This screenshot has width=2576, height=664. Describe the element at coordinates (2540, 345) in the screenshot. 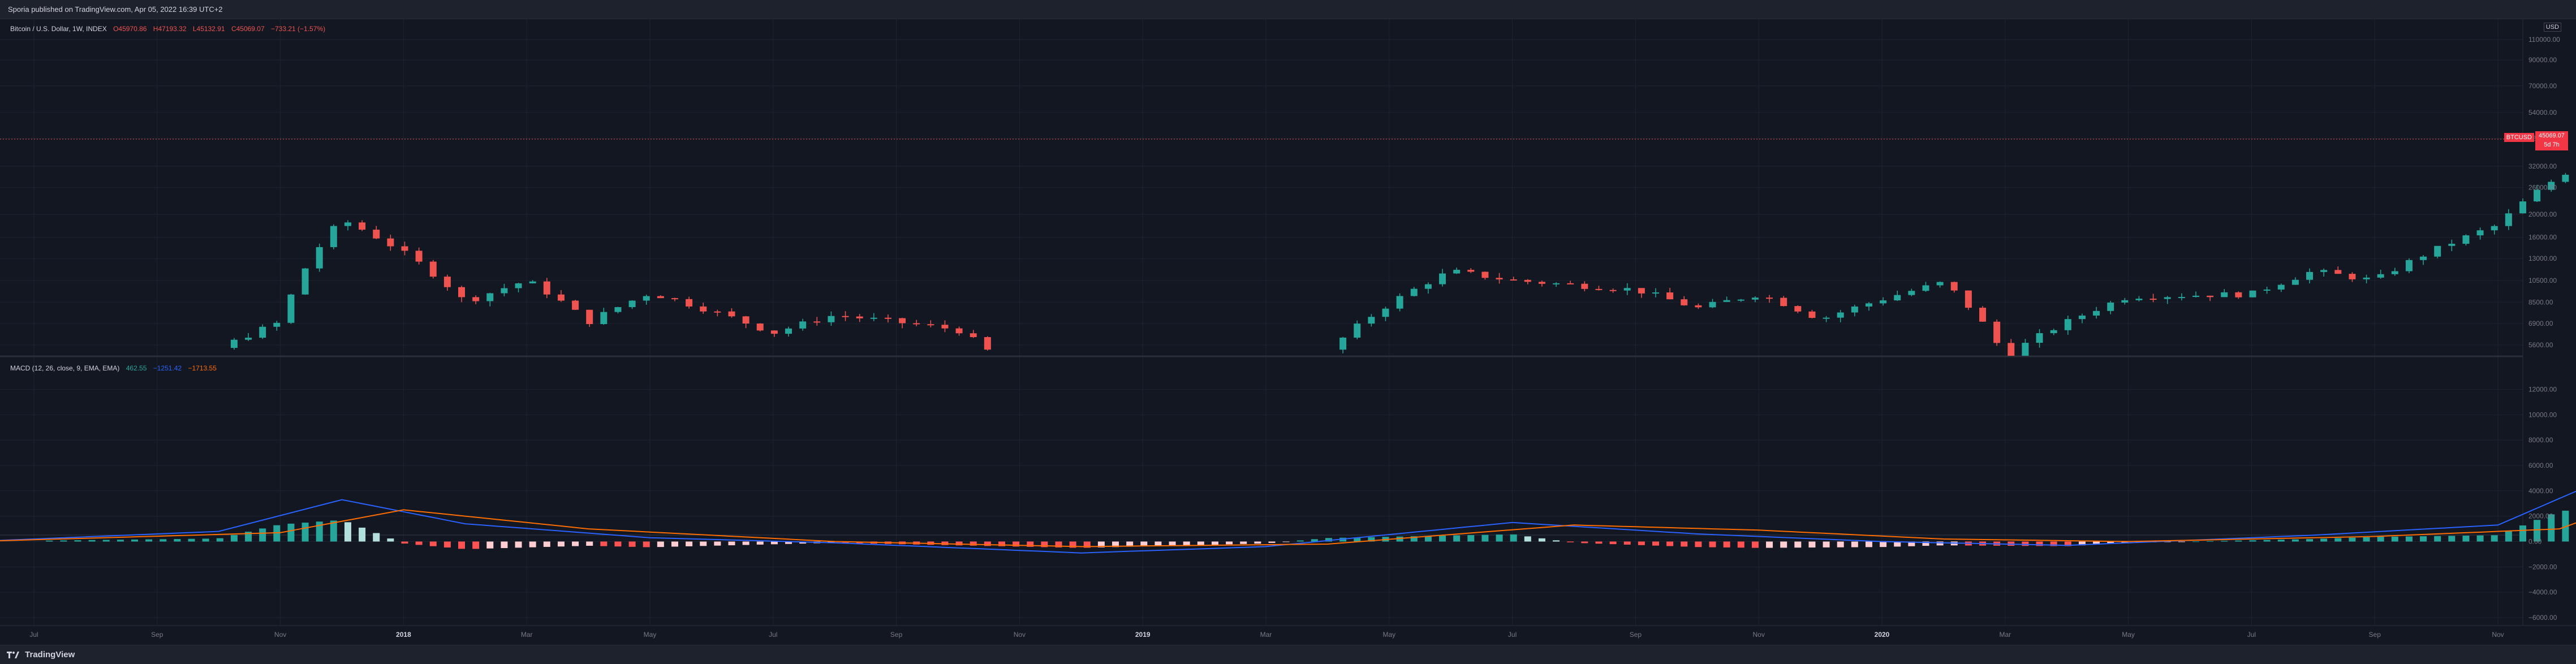

I see `price-tick-label: 5600.00` at that location.